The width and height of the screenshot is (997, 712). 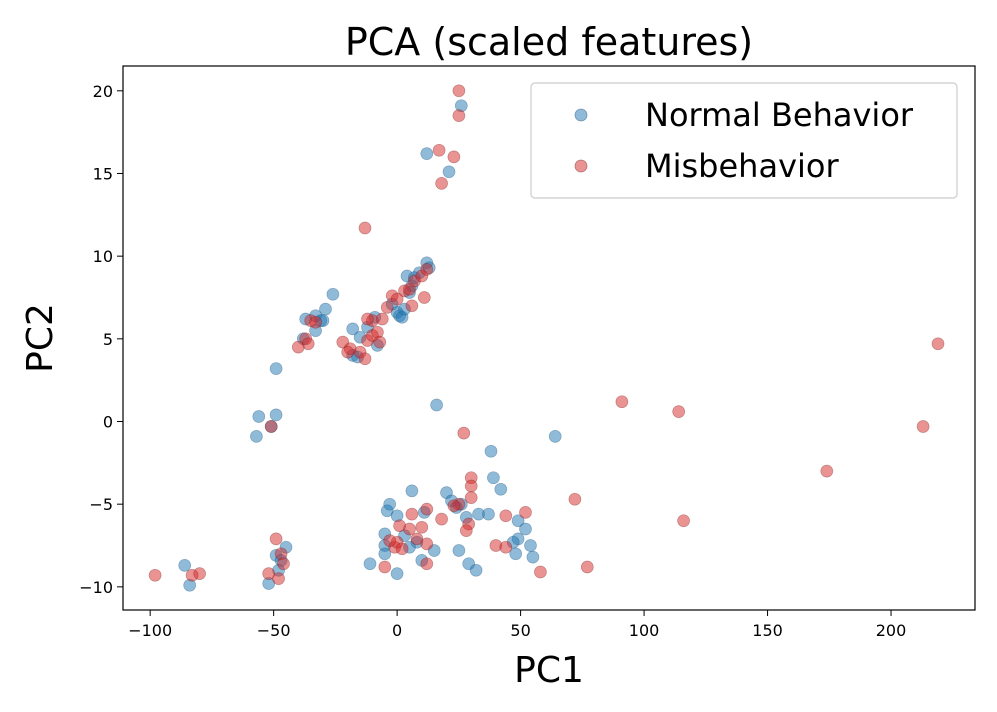 What do you see at coordinates (644, 630) in the screenshot?
I see `x-tick-label: 100` at bounding box center [644, 630].